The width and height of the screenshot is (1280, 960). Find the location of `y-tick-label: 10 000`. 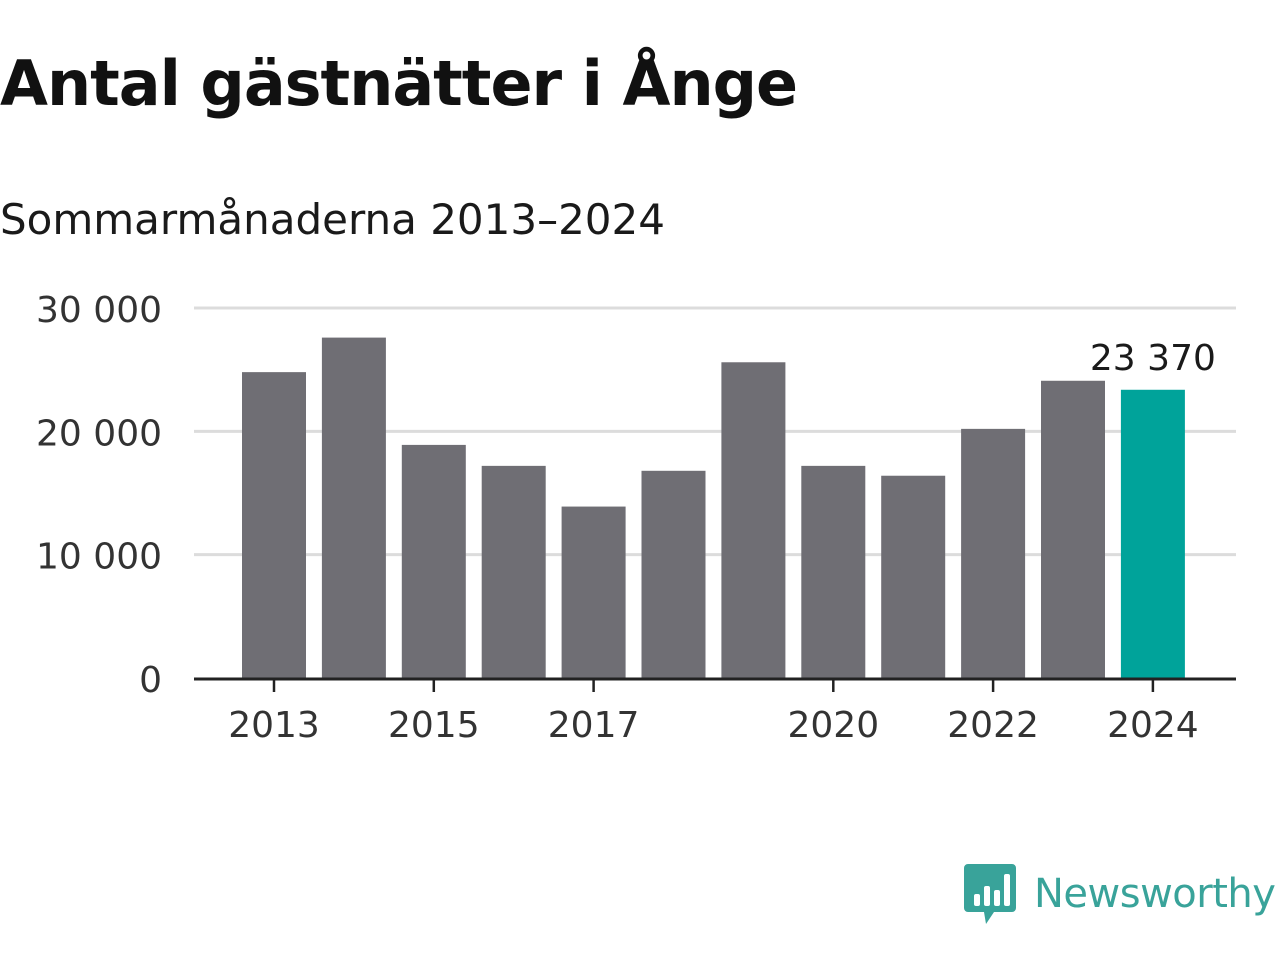

y-tick-label: 10 000 is located at coordinates (99, 557).